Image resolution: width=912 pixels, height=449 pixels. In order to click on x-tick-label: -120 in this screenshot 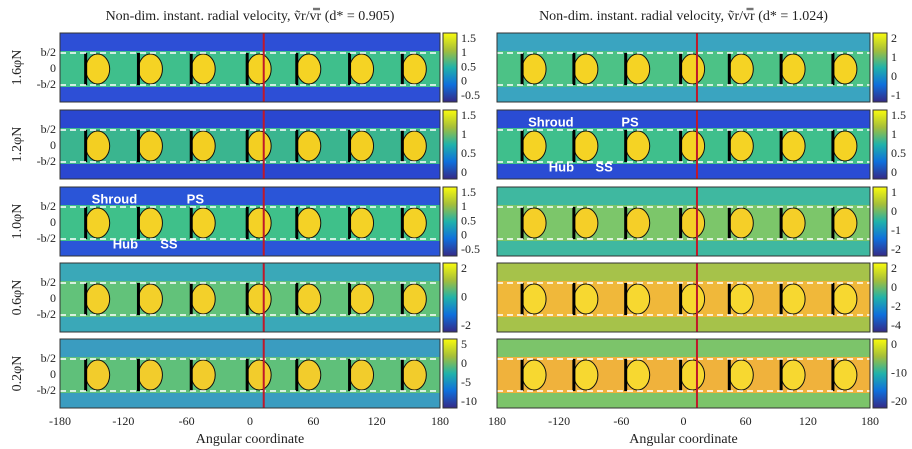, I will do `click(559, 421)`.